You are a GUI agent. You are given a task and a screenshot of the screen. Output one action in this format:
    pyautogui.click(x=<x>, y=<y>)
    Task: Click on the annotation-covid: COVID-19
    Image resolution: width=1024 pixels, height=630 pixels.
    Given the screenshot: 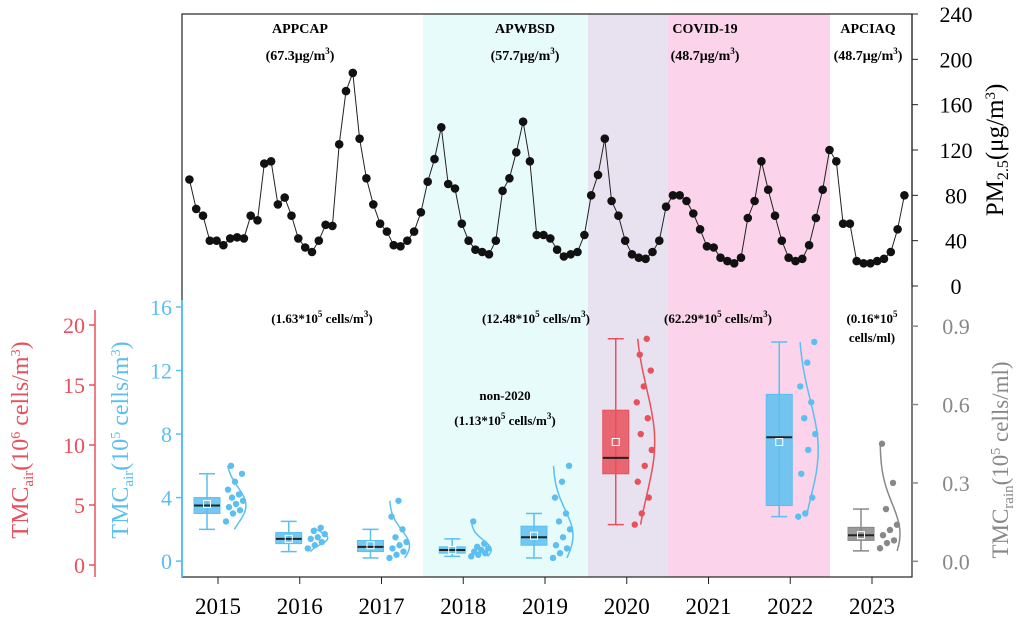 What is the action you would take?
    pyautogui.click(x=704, y=29)
    